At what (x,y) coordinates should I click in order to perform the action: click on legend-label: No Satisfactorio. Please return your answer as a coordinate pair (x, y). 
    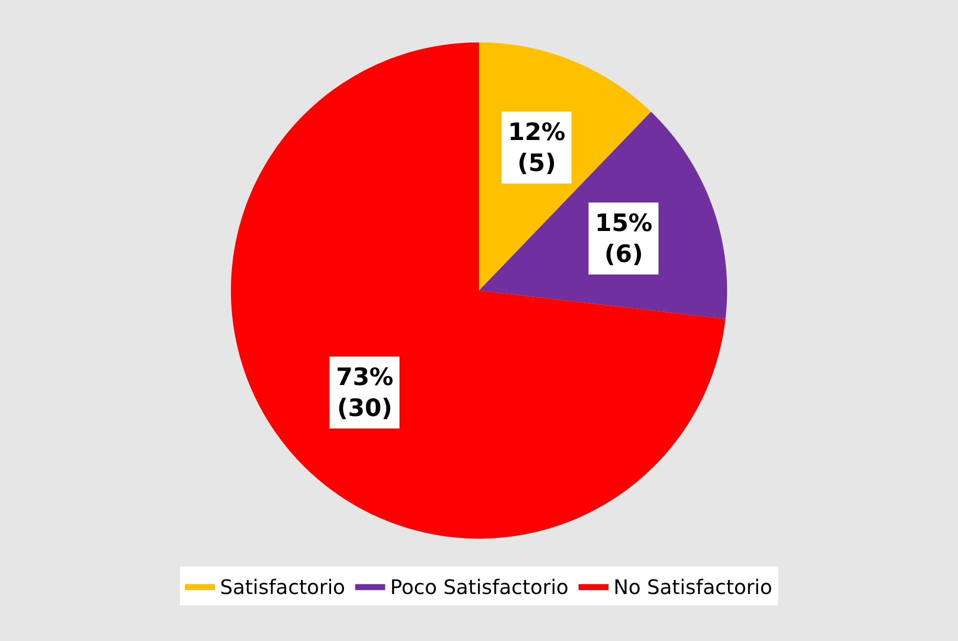
    Looking at the image, I should click on (693, 586).